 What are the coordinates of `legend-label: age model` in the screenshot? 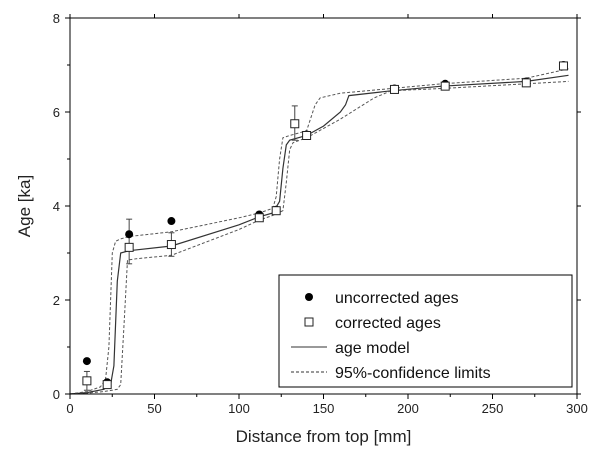 It's located at (372, 348).